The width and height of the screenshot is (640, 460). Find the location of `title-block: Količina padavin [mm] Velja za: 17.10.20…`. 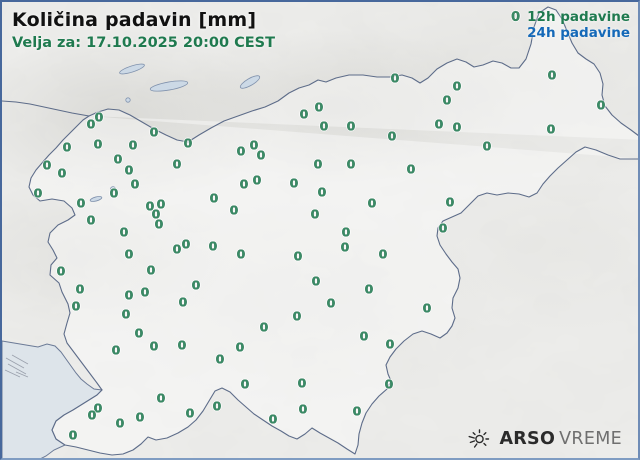

title-block: Količina padavin [mm] Velja za: 17.10.20… is located at coordinates (143, 30).